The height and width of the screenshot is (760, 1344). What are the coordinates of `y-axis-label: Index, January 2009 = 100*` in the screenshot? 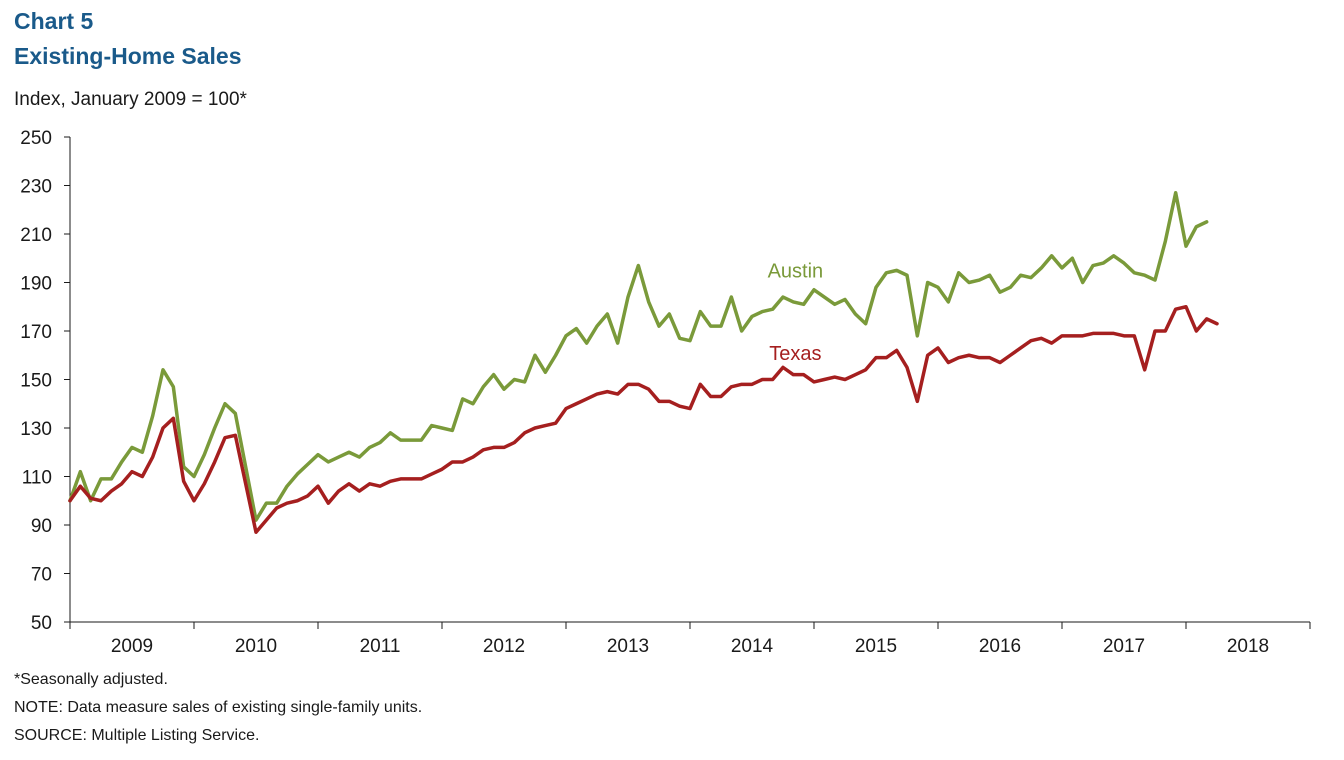 It's located at (130, 99).